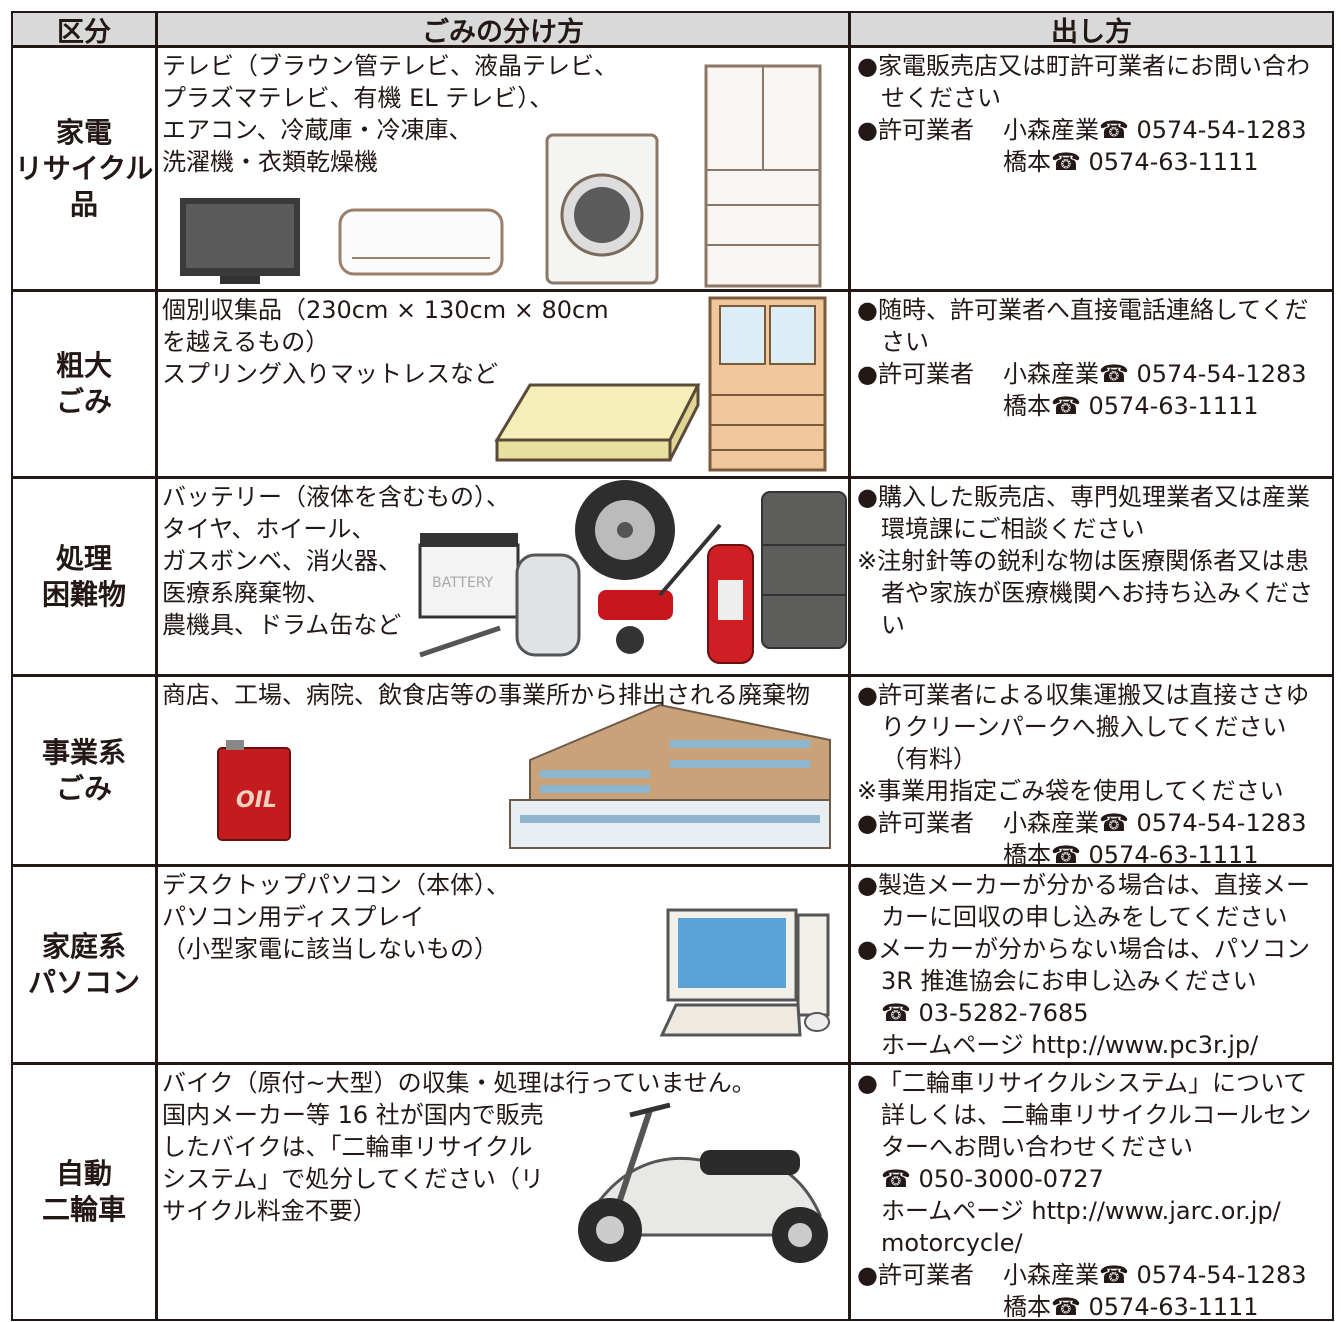 Image resolution: width=1341 pixels, height=1322 pixels. I want to click on description-line: したバイクは、「二輪車リサイクル, so click(347, 1147).